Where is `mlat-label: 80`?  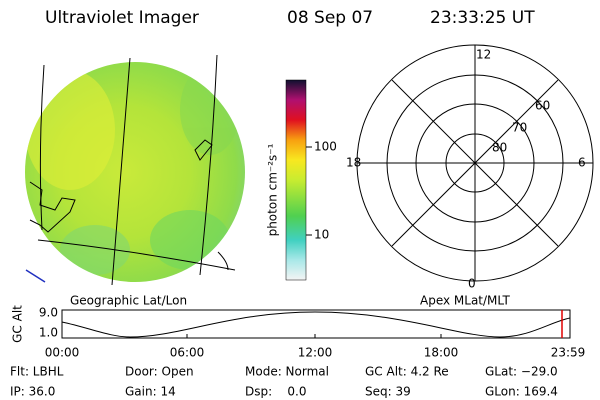
mlat-label: 80 is located at coordinates (499, 148).